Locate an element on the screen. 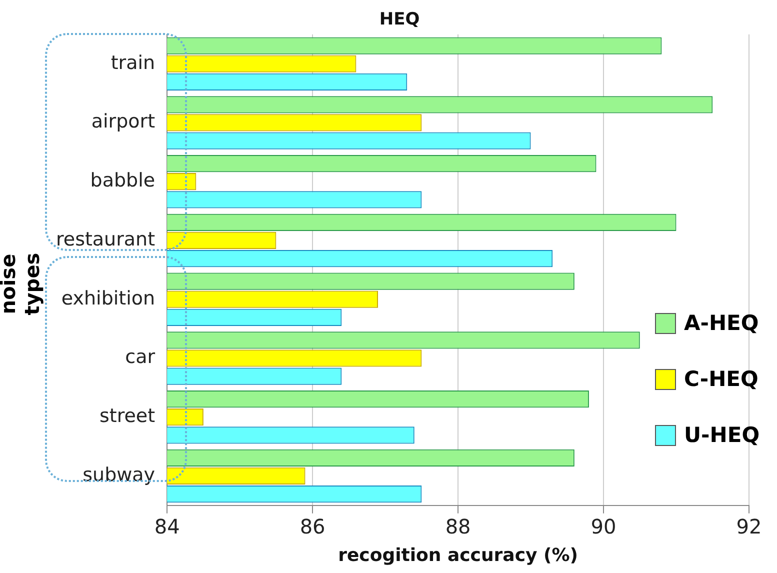 The image size is (777, 573). y-tick-label: babble is located at coordinates (123, 181).